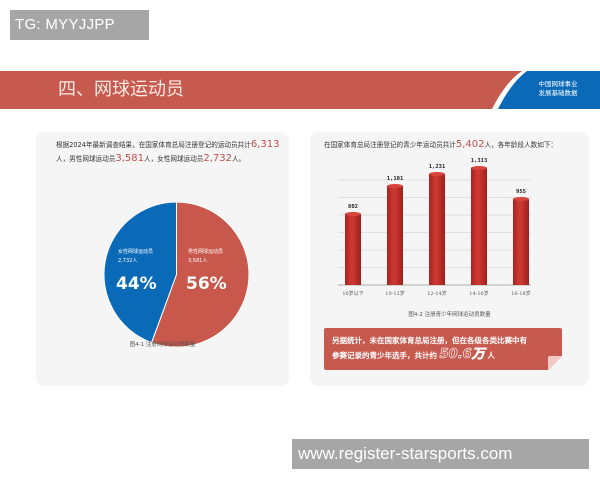 The image size is (600, 480). What do you see at coordinates (140, 272) in the screenshot?
I see `pie-slice-female` at bounding box center [140, 272].